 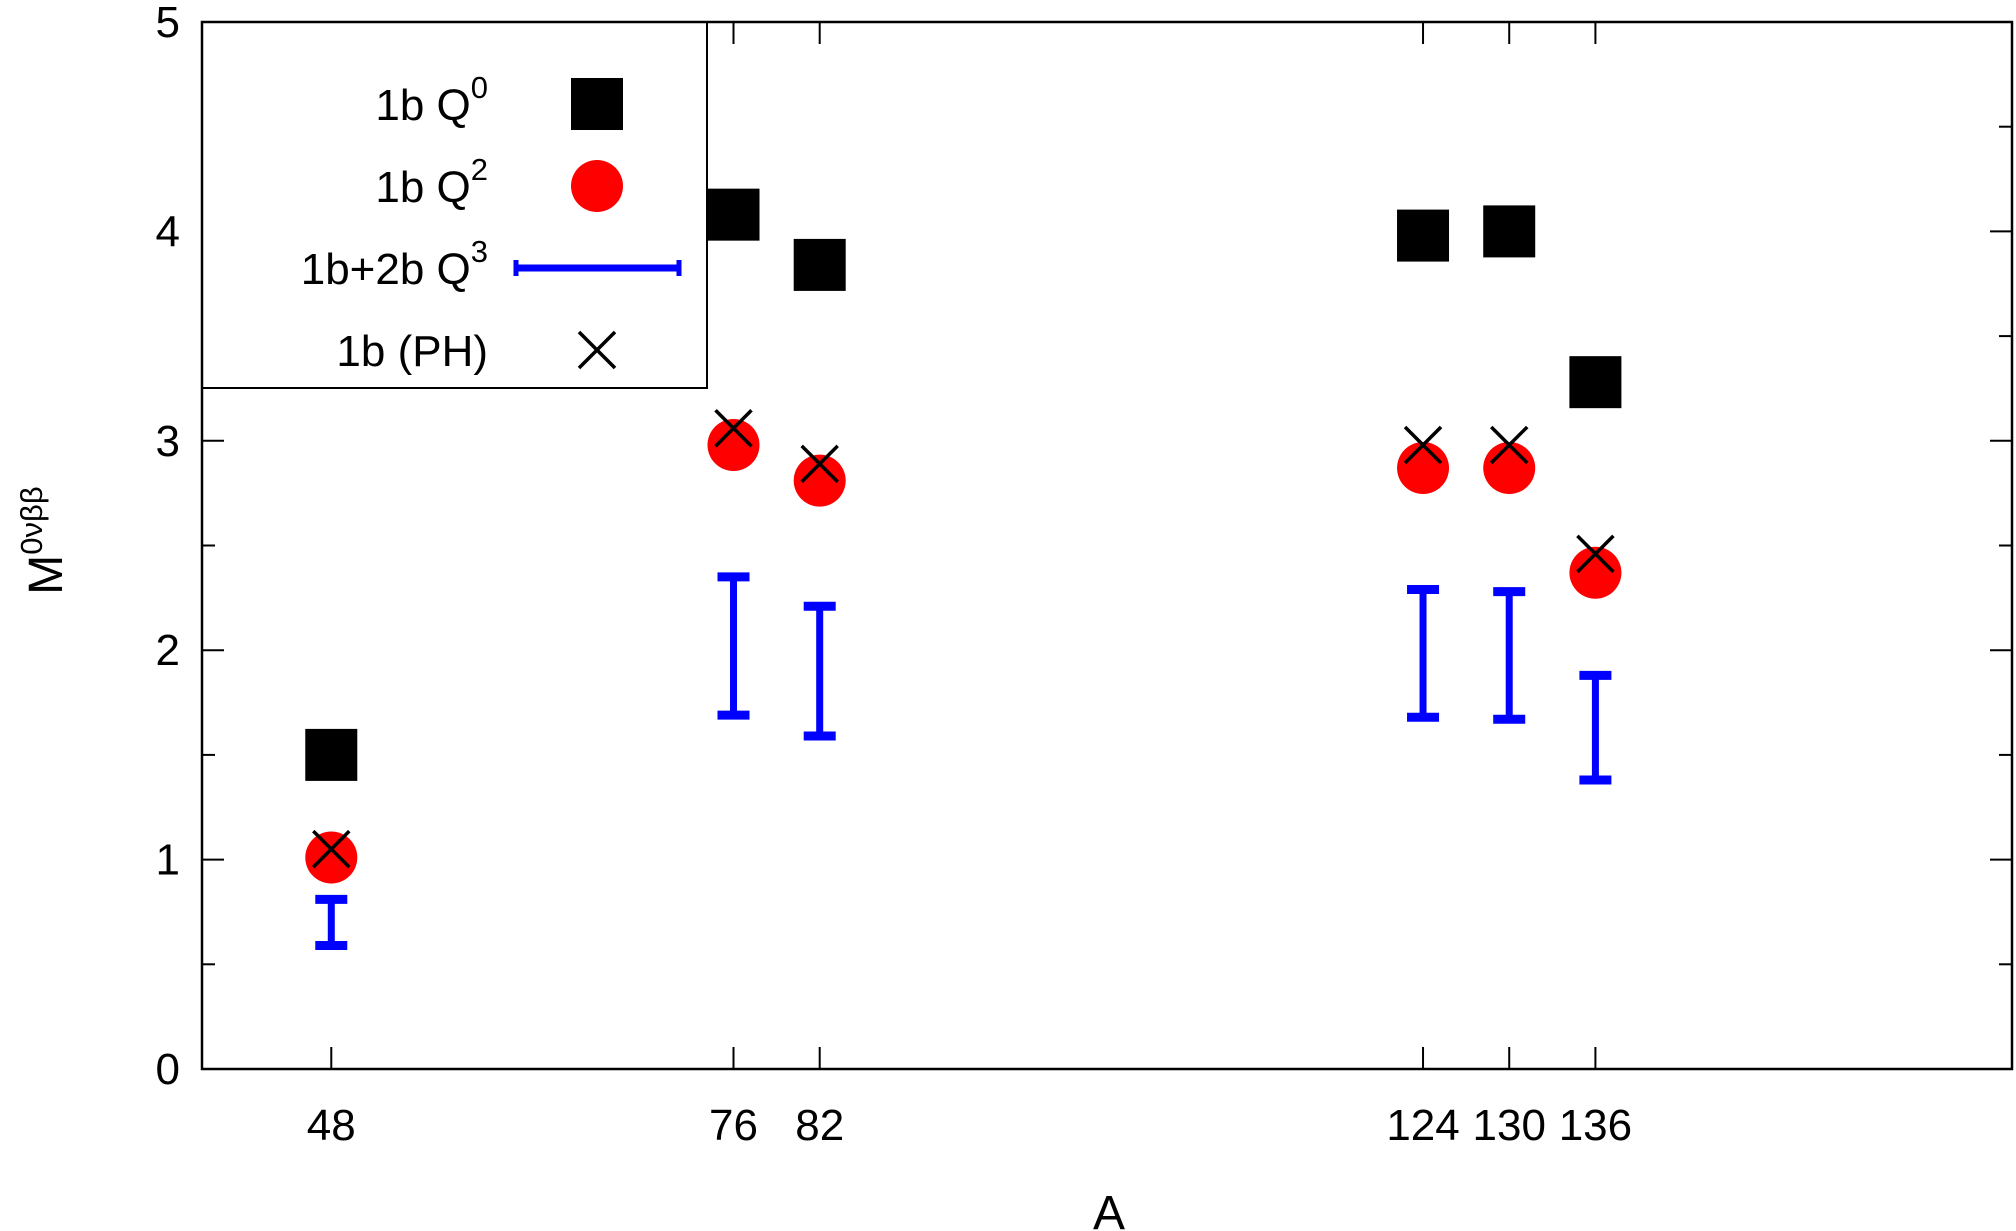 What do you see at coordinates (431, 182) in the screenshot?
I see `legend-label: 1b Q2` at bounding box center [431, 182].